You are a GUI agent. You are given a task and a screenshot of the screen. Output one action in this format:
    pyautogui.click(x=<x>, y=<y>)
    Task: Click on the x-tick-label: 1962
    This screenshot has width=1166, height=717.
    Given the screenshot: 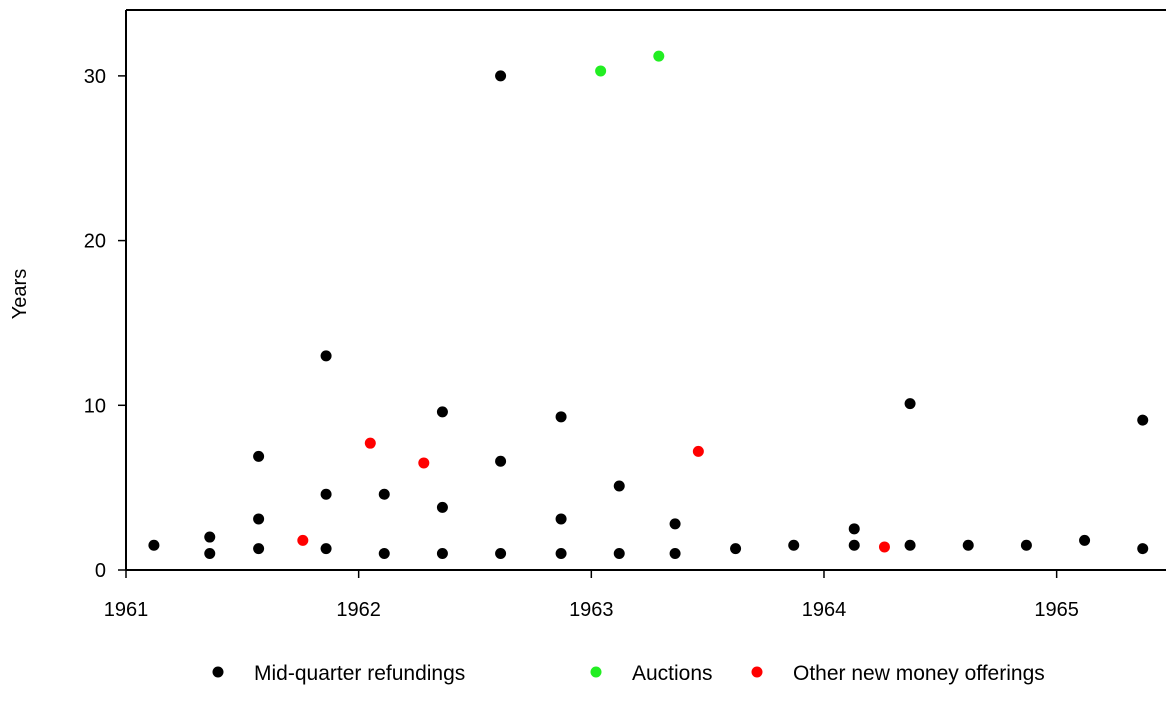 What is the action you would take?
    pyautogui.click(x=358, y=610)
    